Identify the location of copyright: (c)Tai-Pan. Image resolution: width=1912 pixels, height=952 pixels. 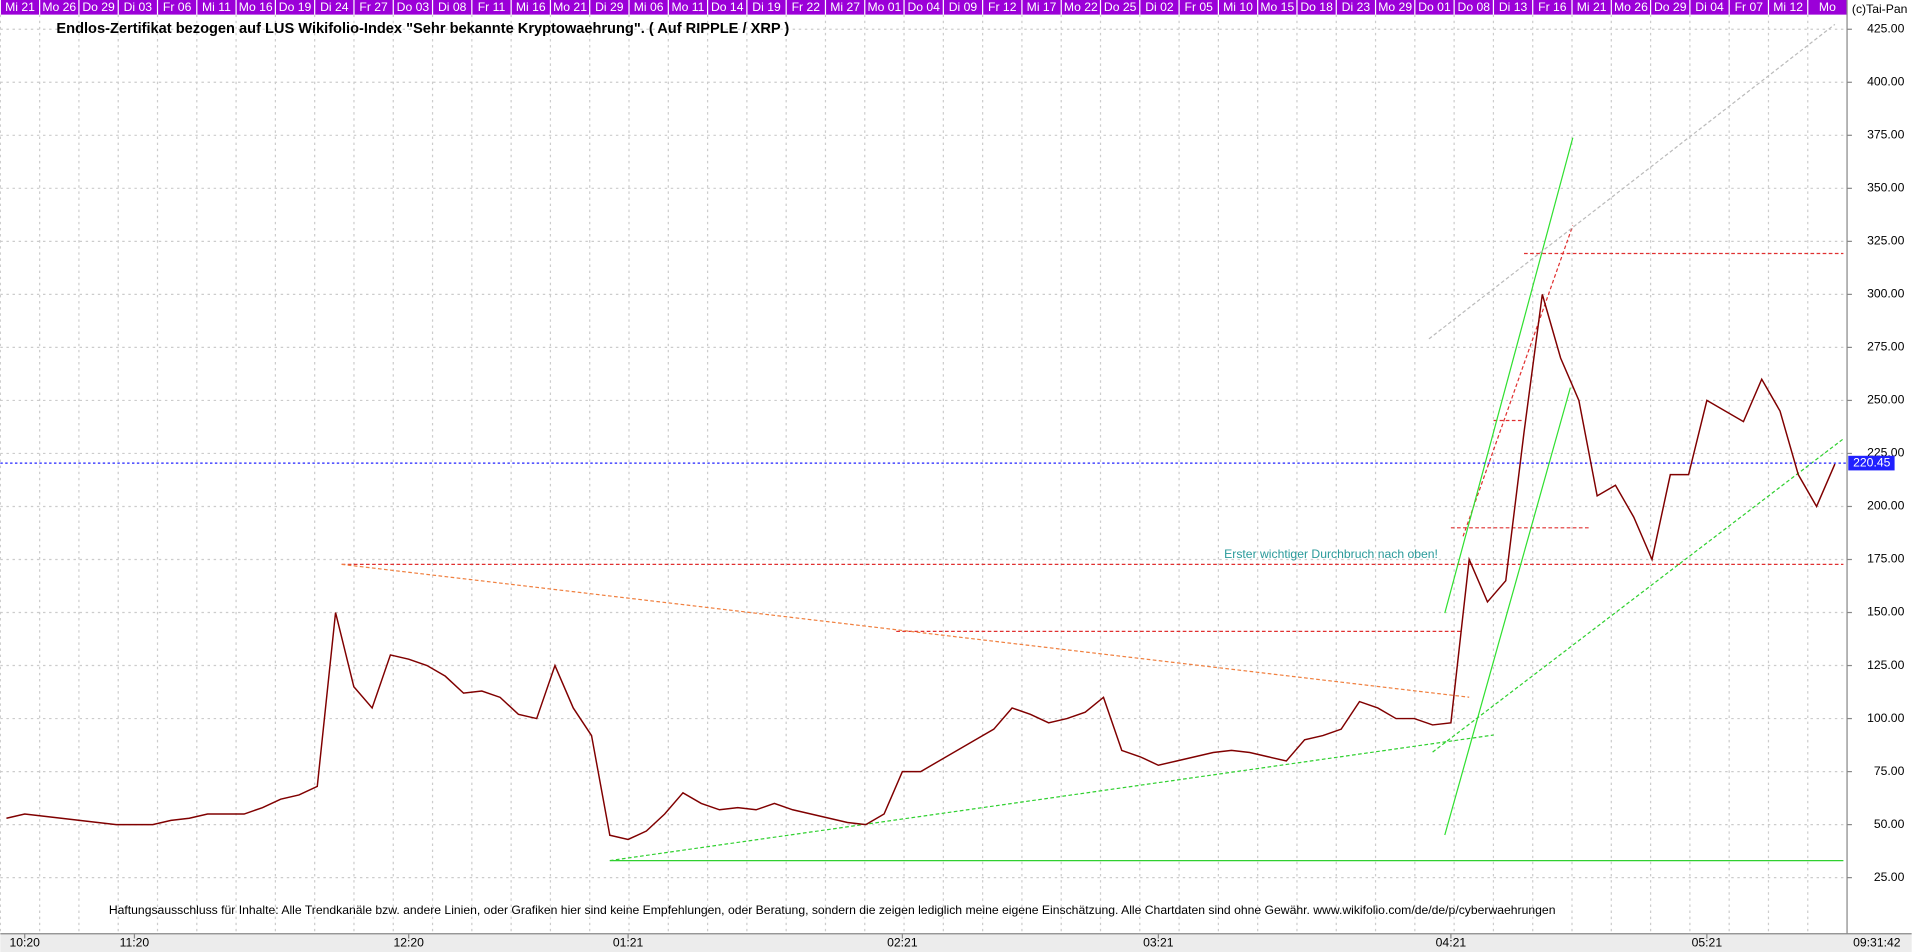
(1879, 9).